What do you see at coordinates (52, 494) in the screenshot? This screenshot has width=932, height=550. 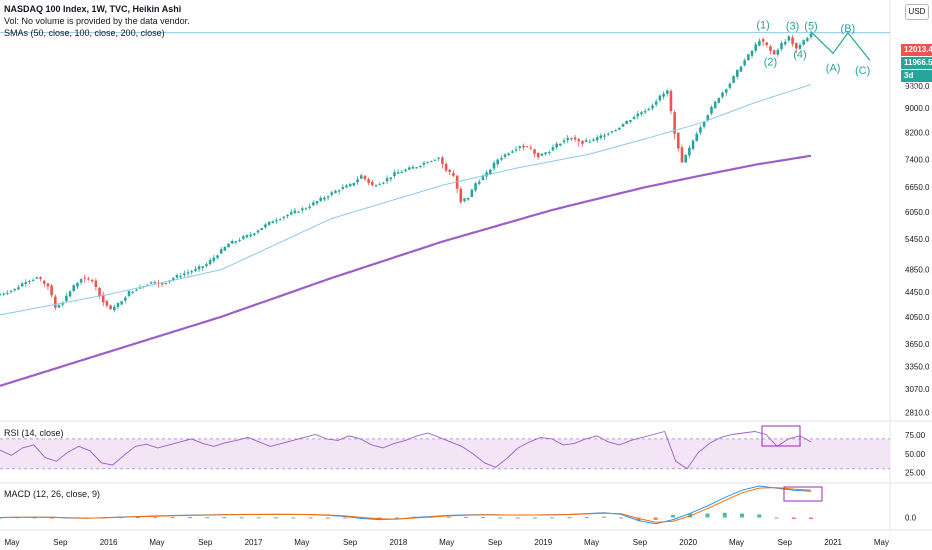 I see `macd-legend: MACD (12, 26, close, 9)` at bounding box center [52, 494].